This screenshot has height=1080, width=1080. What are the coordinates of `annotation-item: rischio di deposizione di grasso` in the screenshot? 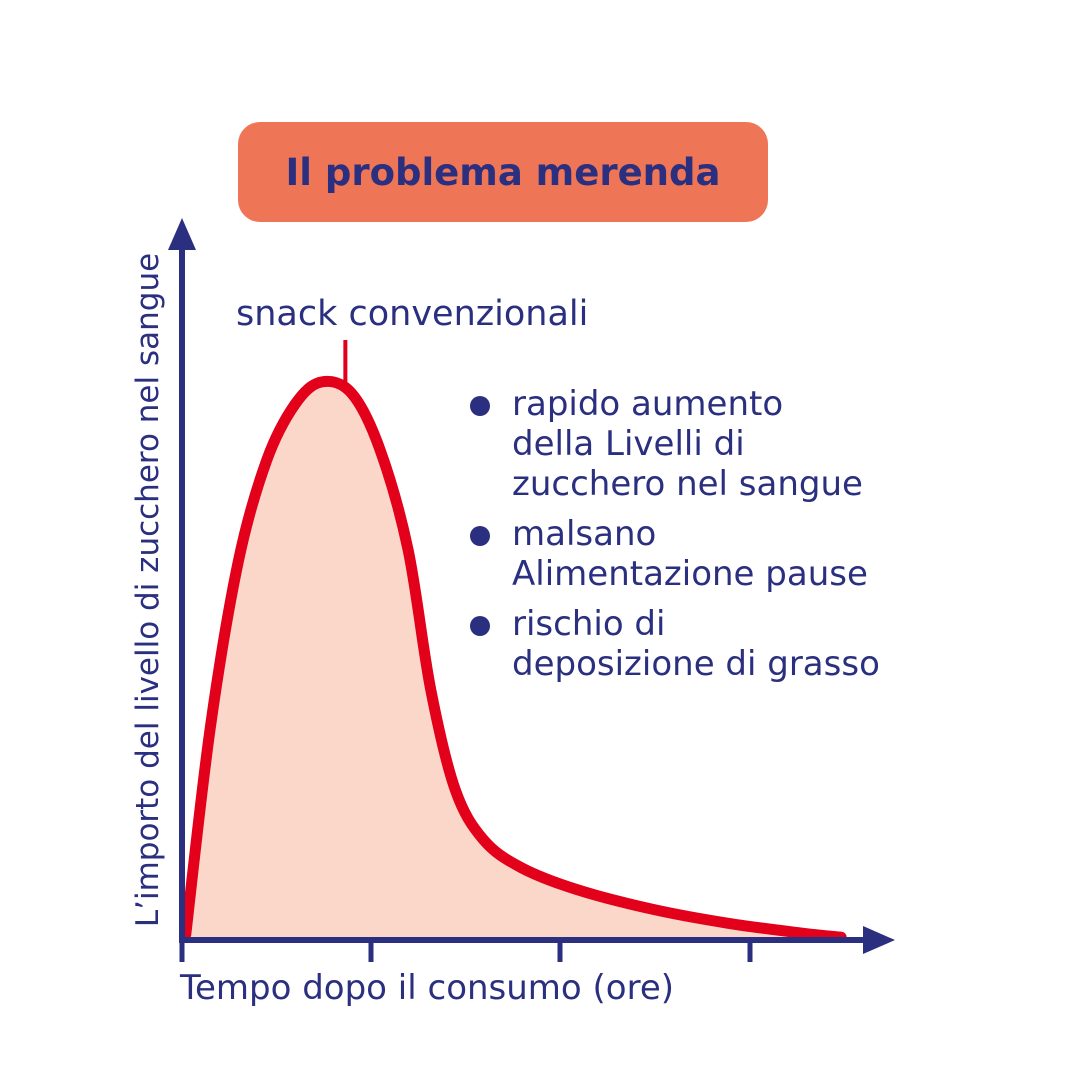 It's located at (675, 644).